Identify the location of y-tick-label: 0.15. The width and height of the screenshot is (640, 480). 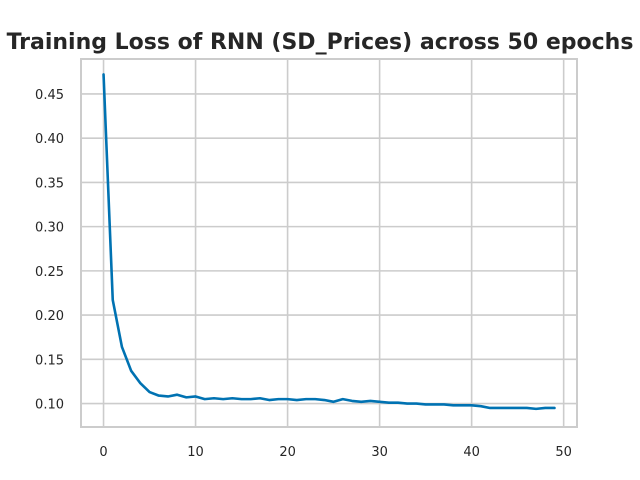
(49, 360).